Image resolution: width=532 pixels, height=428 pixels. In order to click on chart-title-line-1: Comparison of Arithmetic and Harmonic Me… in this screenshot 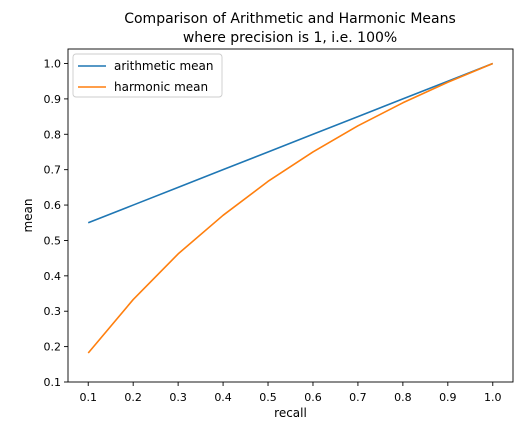, I will do `click(290, 19)`.